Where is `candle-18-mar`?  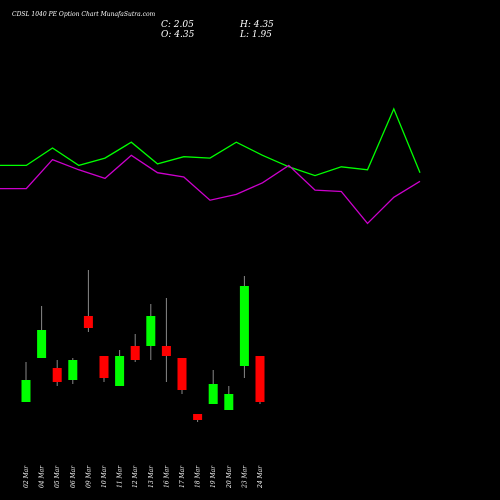 candle-18-mar is located at coordinates (198, 418).